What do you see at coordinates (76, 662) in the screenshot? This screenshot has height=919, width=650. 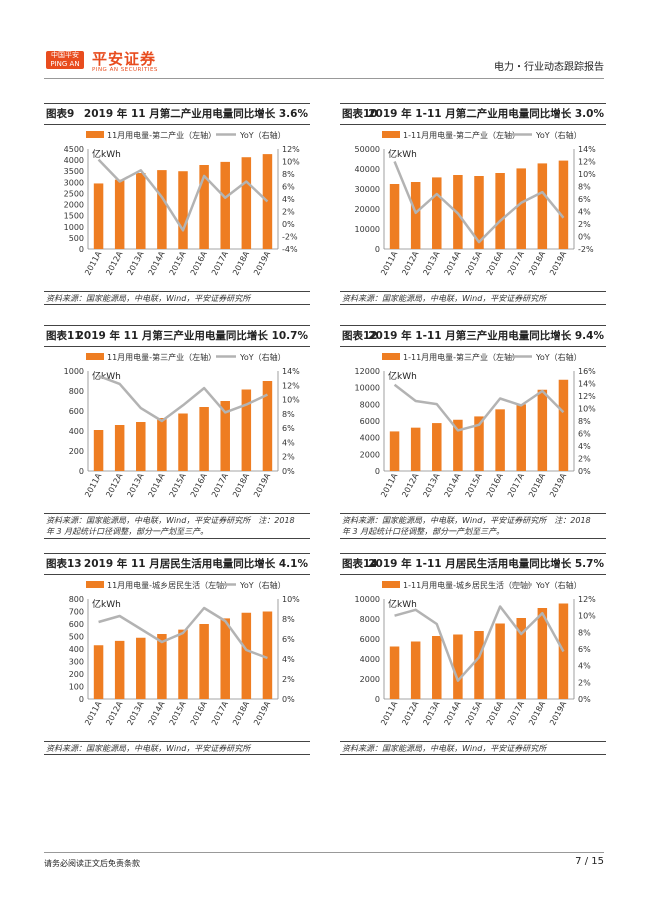 I see `left-tick-label: 300` at bounding box center [76, 662].